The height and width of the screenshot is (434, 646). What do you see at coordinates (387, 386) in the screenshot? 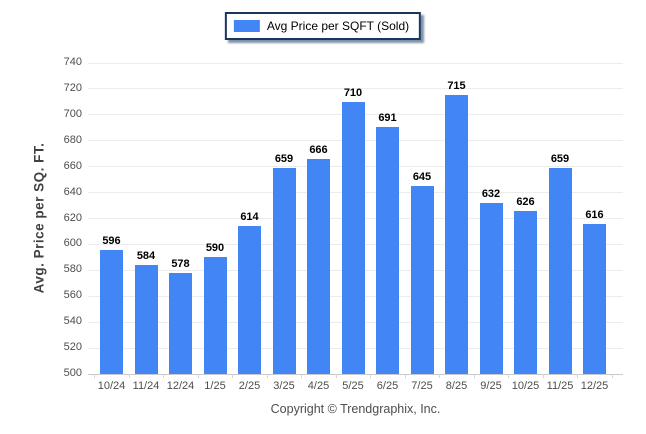
I see `x-axis-tick-label: 6/25` at bounding box center [387, 386].